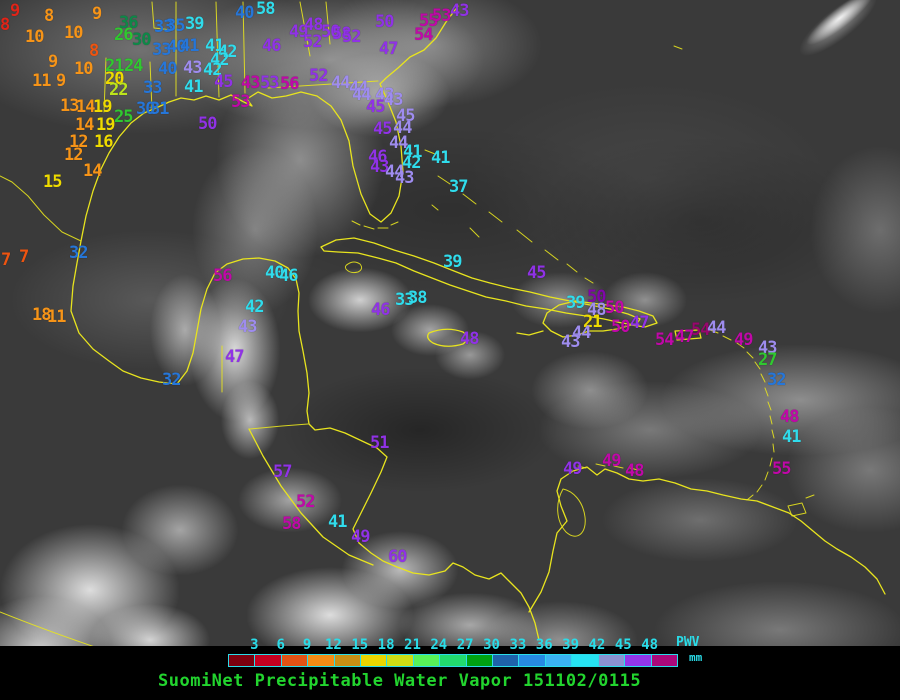 Image resolution: width=900 pixels, height=700 pixels. Describe the element at coordinates (160, 109) in the screenshot. I see `pwv-station-value: 31` at that location.